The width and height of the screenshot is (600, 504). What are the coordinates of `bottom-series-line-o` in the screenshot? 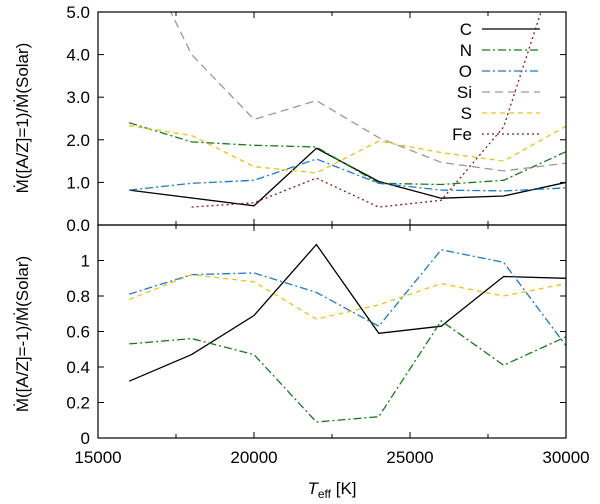 It's located at (347, 298).